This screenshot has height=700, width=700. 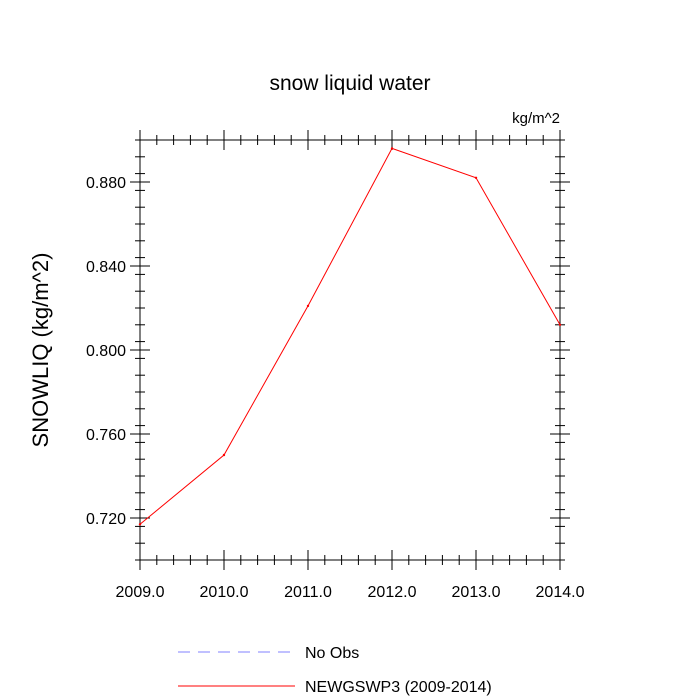 I want to click on legend-label: NEWGSWP3 (2009-2014), so click(x=398, y=687).